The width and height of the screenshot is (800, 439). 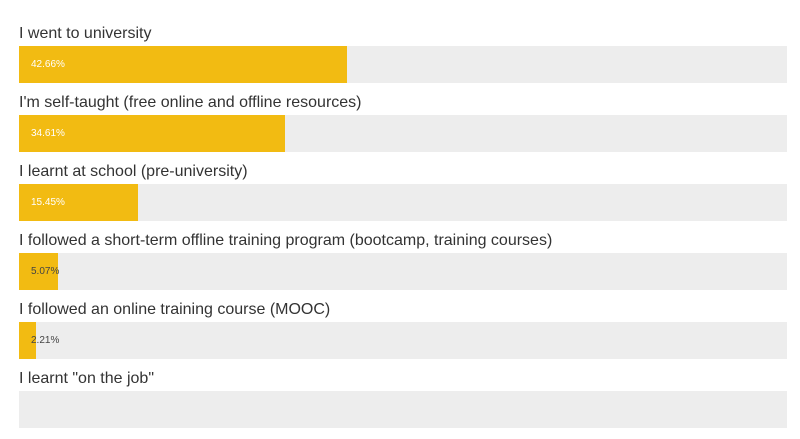 I want to click on value-label: 42.66%, so click(x=48, y=64).